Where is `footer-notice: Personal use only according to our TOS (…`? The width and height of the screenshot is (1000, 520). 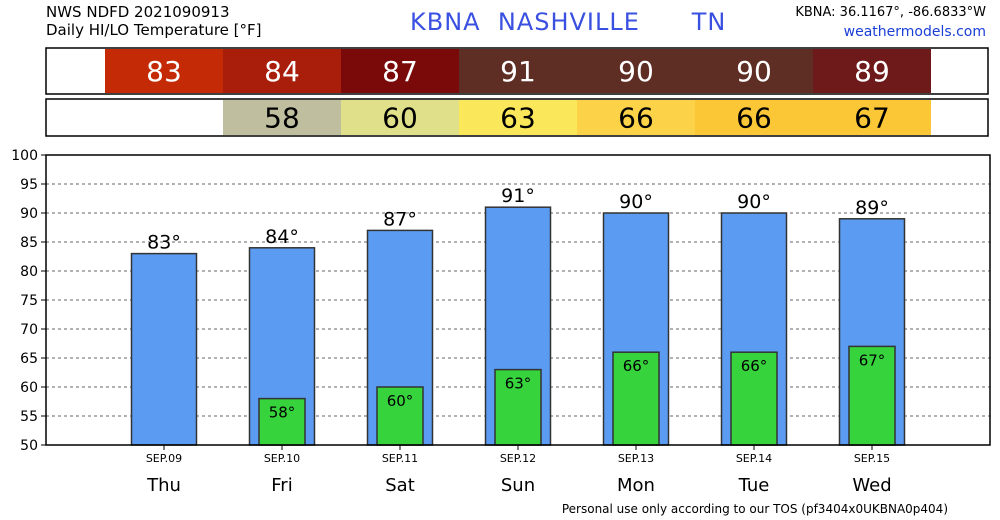
footer-notice: Personal use only according to our TOS (… is located at coordinates (754, 509).